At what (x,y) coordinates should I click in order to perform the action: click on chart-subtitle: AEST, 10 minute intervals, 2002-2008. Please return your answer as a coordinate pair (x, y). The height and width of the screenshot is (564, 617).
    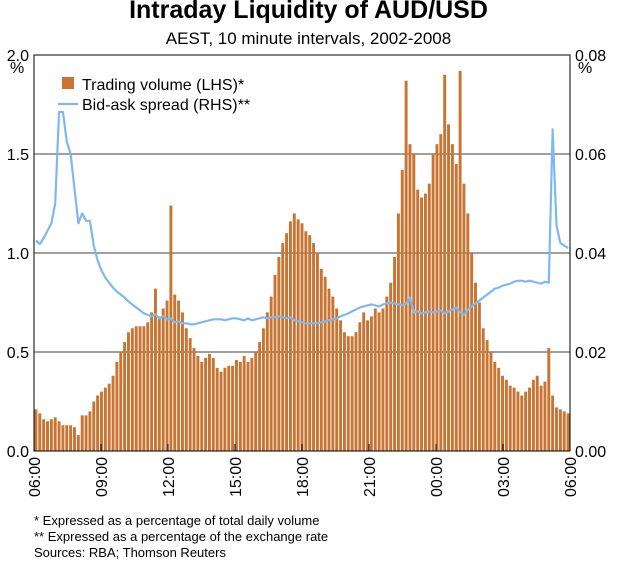
    Looking at the image, I should click on (308, 38).